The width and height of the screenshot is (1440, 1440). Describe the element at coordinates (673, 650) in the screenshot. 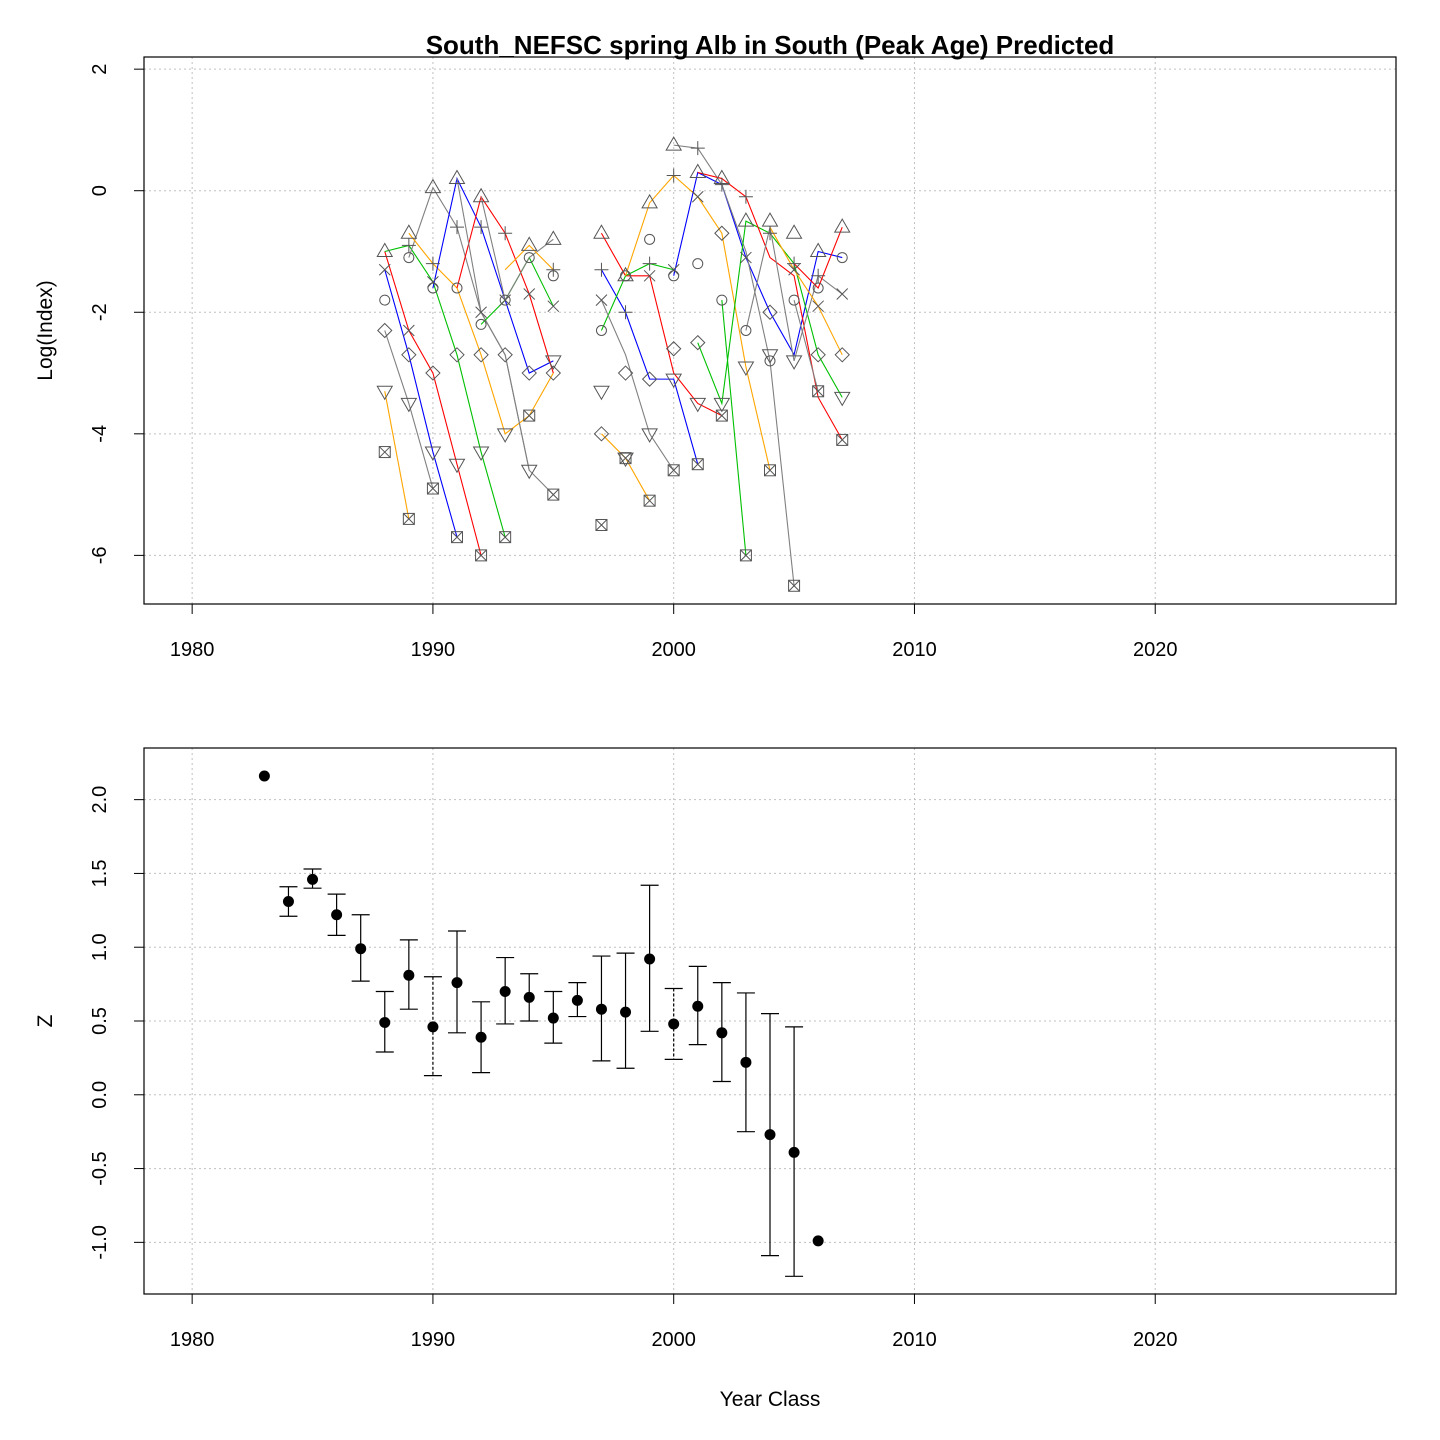

I see `x-tick-label: 2000` at that location.